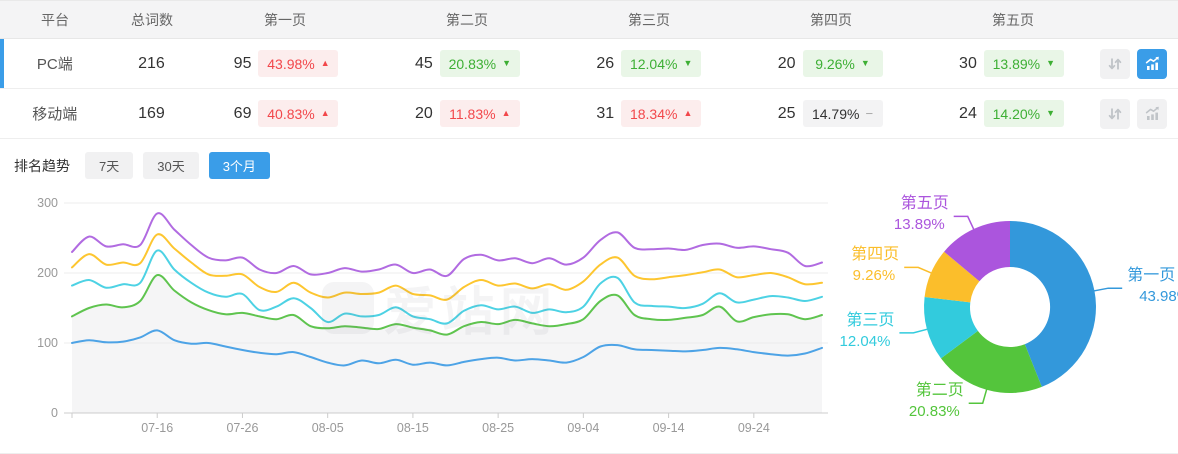 The height and width of the screenshot is (454, 1178). Describe the element at coordinates (867, 330) in the screenshot. I see `donut-label-3: 第三页 12.04%` at that location.